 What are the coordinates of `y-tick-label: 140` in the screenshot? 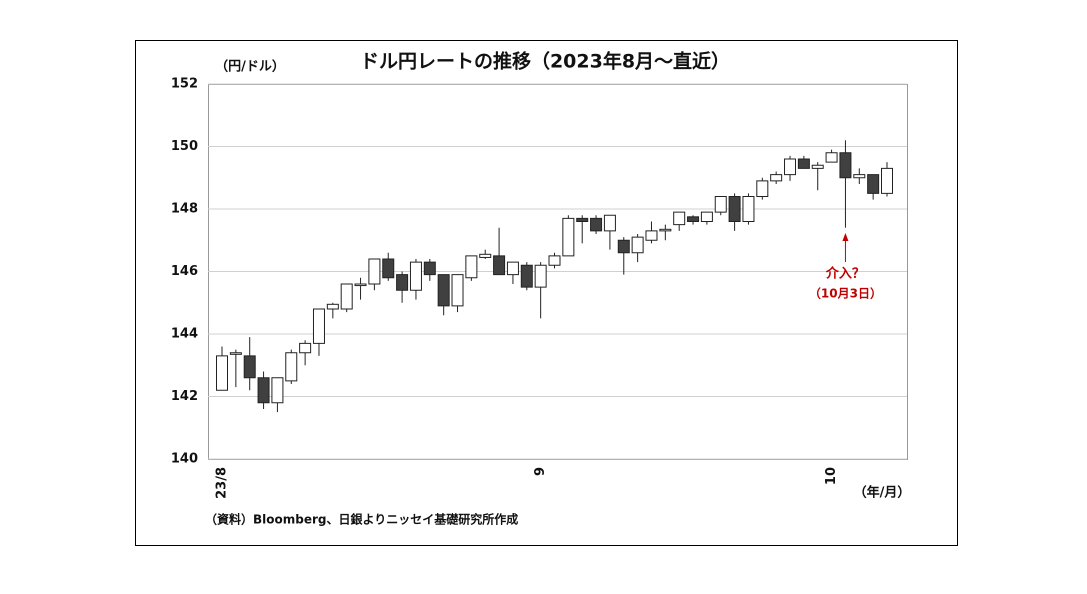 It's located at (184, 459).